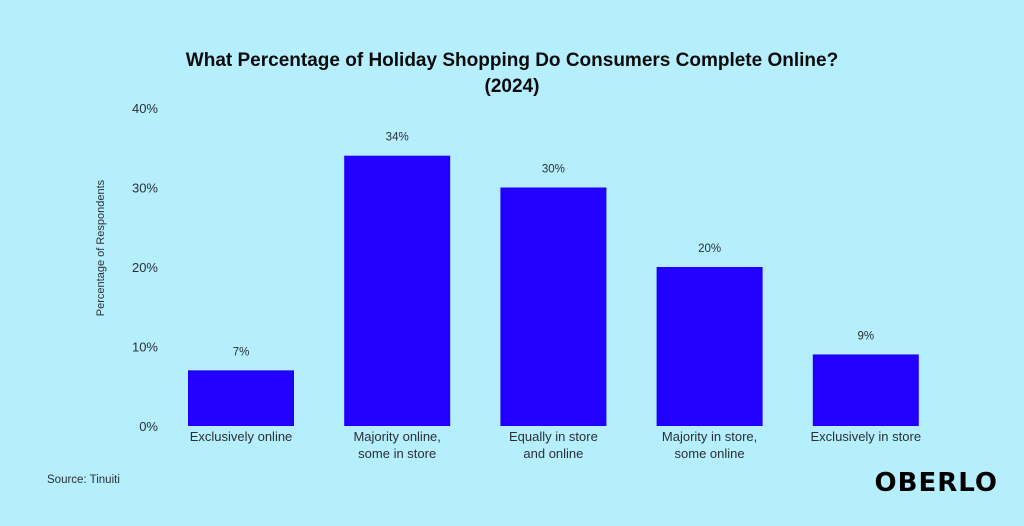  I want to click on category-label: Majority in store,, so click(709, 436).